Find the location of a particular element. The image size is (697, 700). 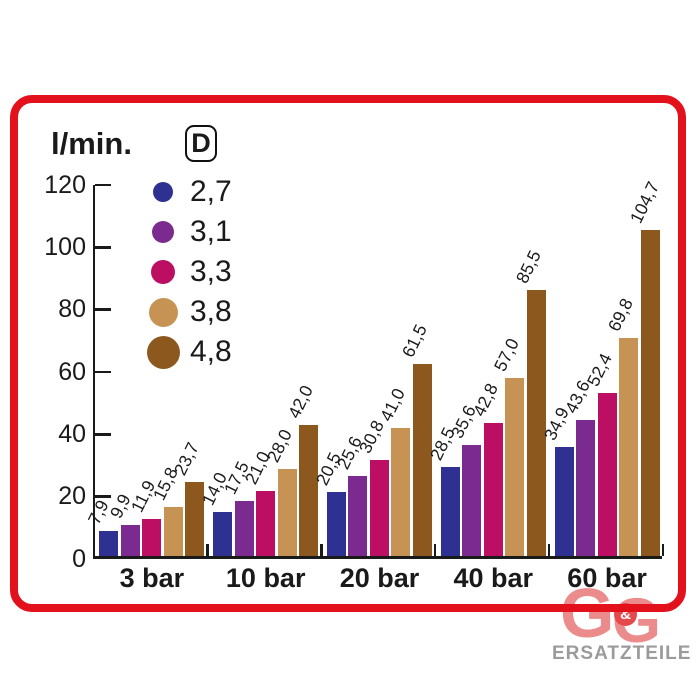

bar-value-label: 57,0 is located at coordinates (507, 355).